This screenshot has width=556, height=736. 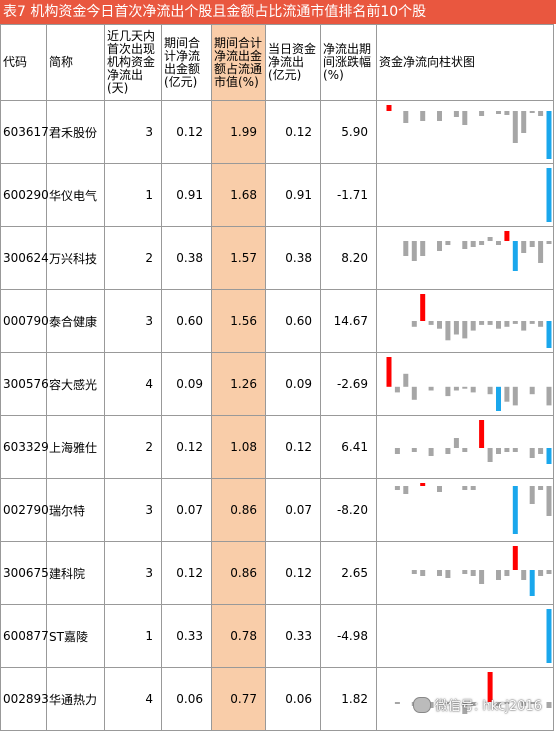 What do you see at coordinates (238, 62) in the screenshot?
I see `header-period-ratio: 期间合计净流出金额占流通市值(%)` at bounding box center [238, 62].